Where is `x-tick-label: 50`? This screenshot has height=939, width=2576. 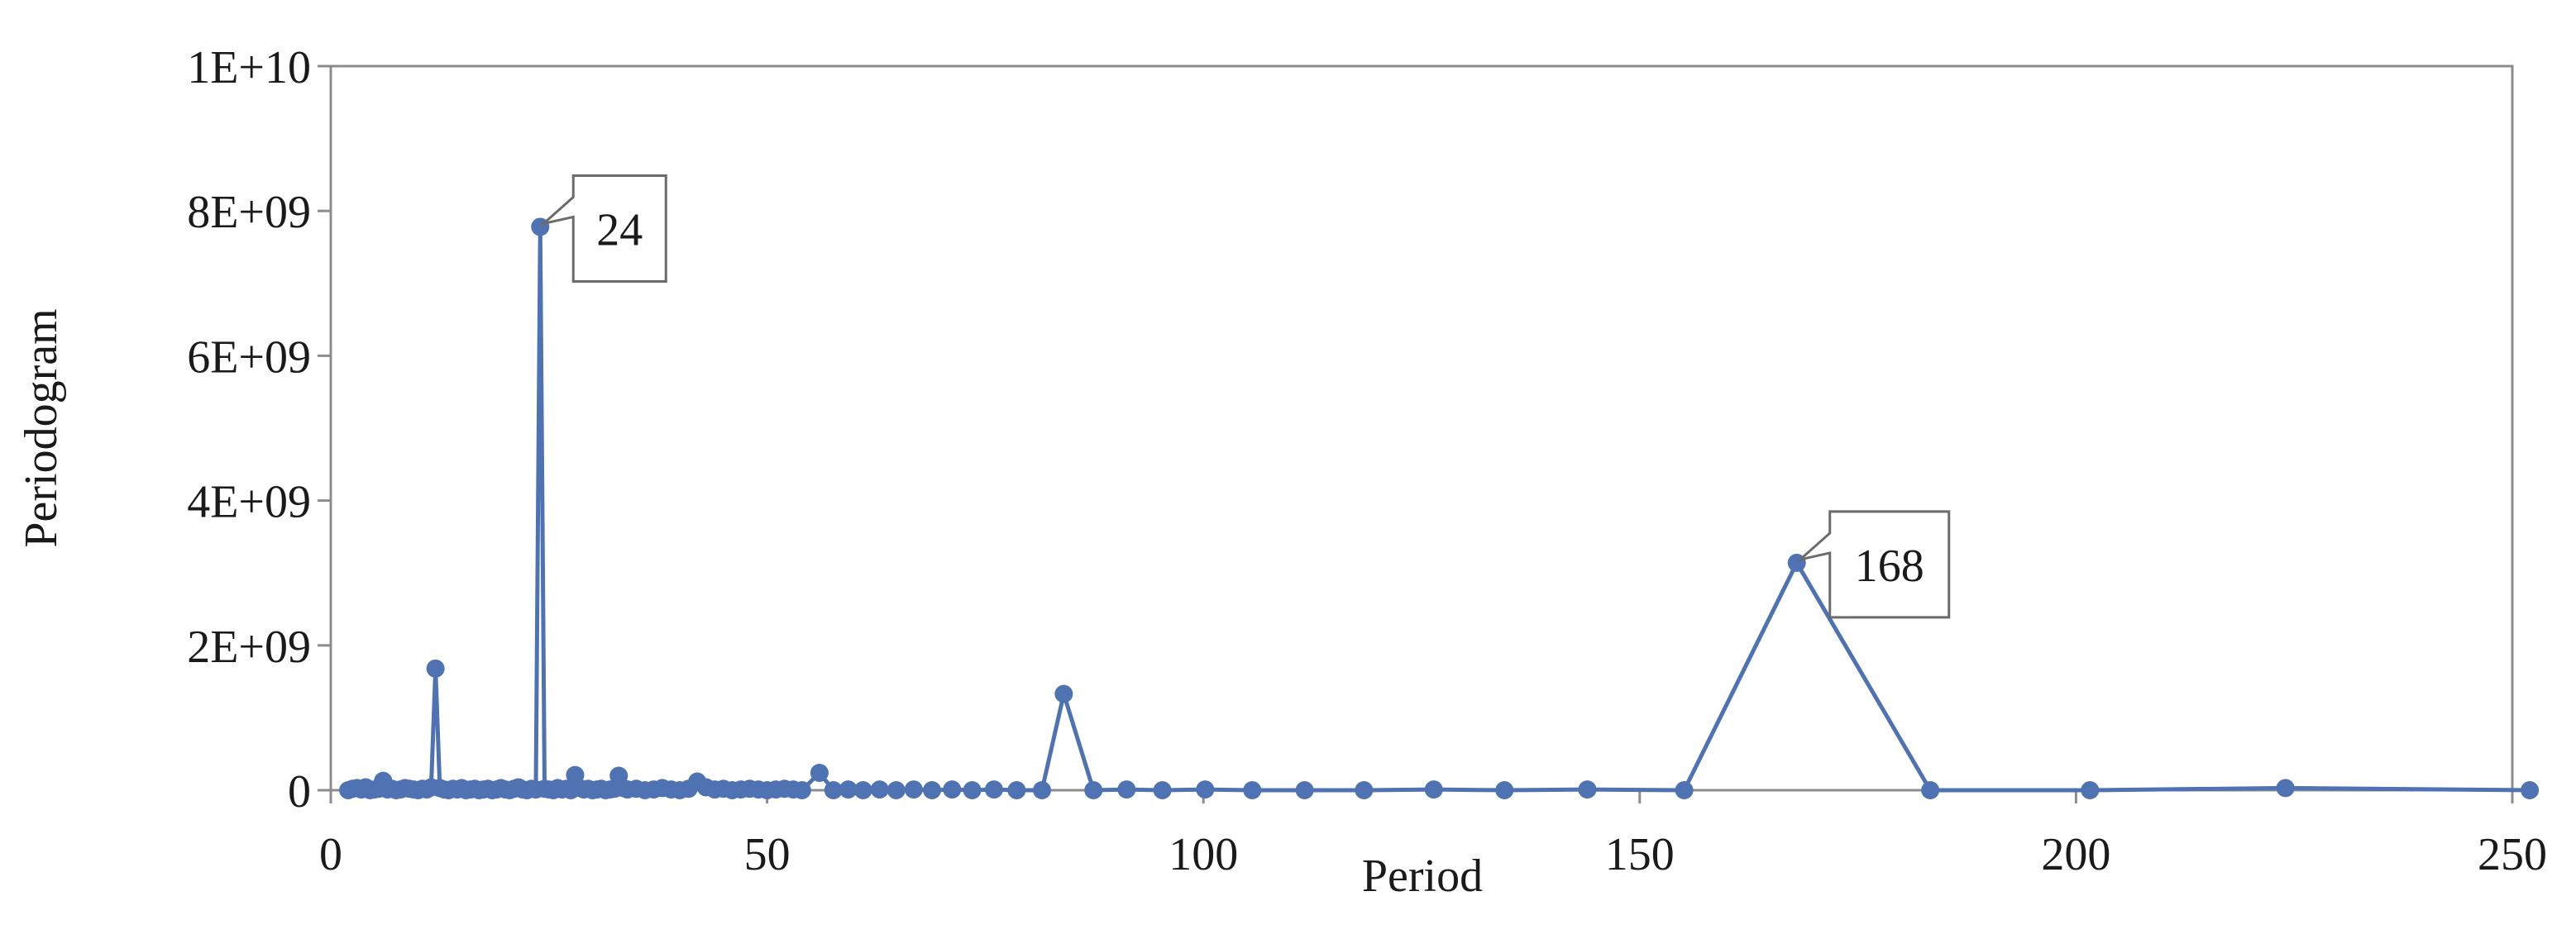
x-tick-label: 50 is located at coordinates (767, 854).